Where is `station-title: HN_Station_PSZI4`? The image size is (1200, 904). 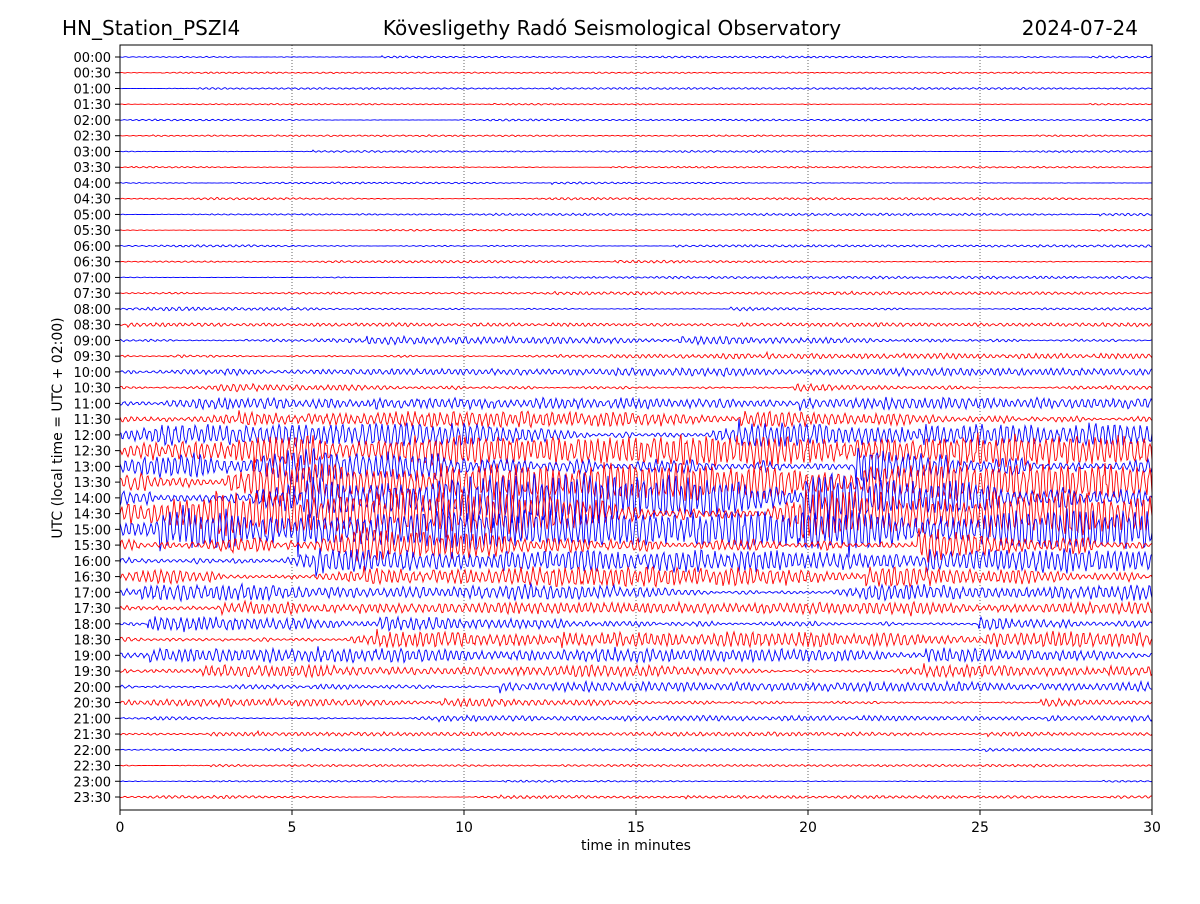
station-title: HN_Station_PSZI4 is located at coordinates (151, 28).